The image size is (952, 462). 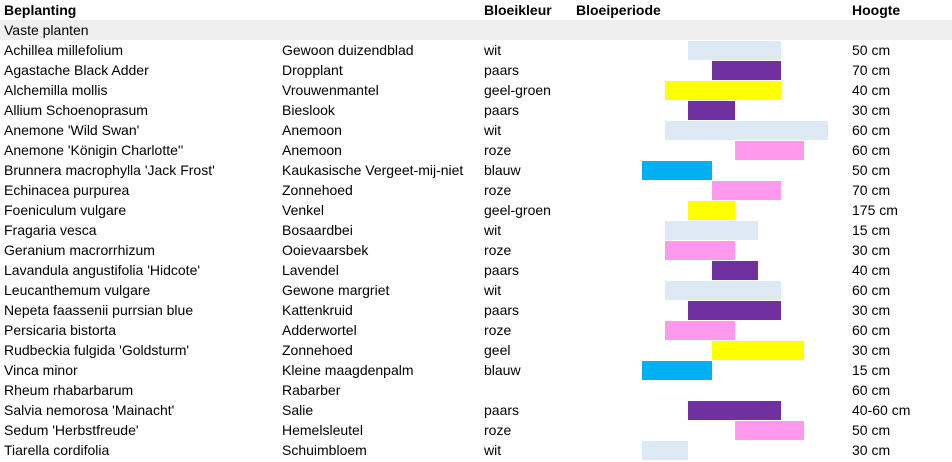 I want to click on plant-dutch-name: Rabarber, so click(x=311, y=390).